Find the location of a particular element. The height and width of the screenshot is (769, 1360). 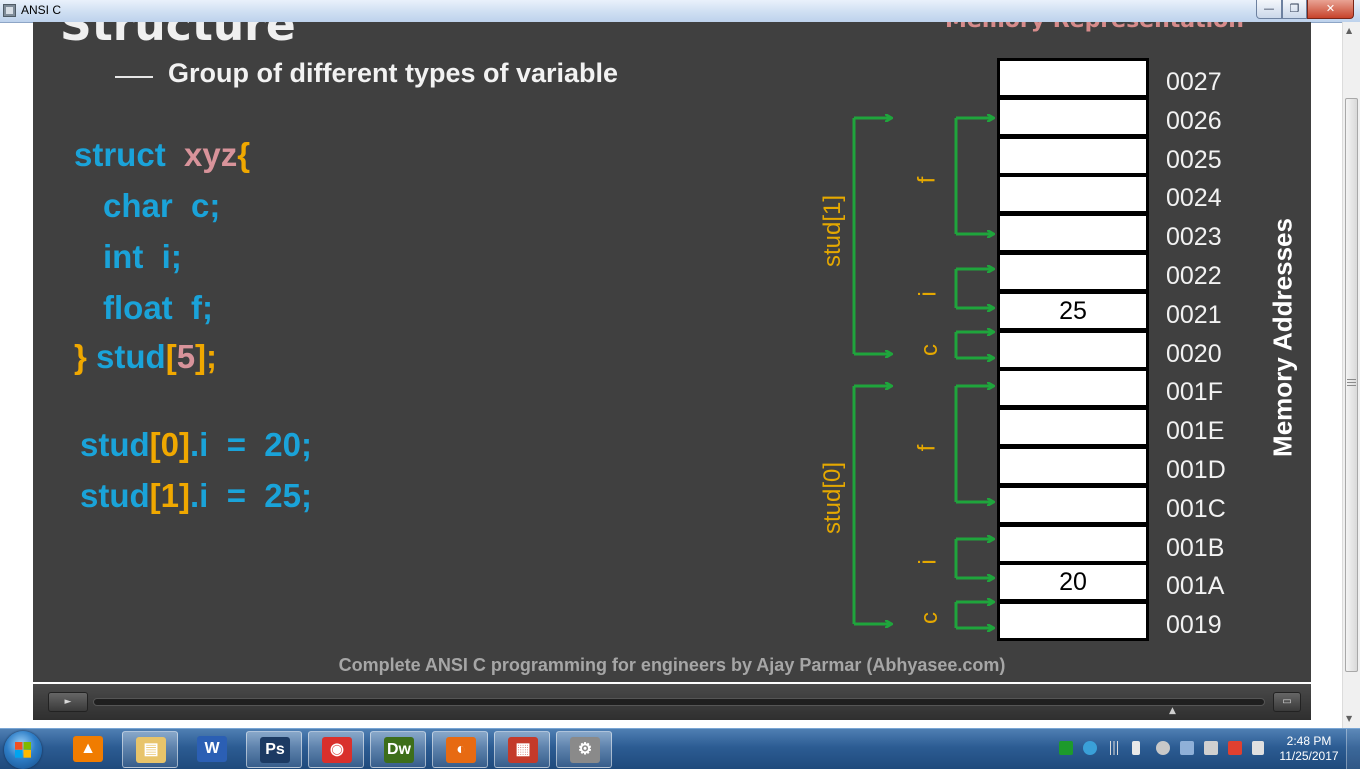

vertical-scrollbar: ▲ ▼ is located at coordinates (1351, 375).